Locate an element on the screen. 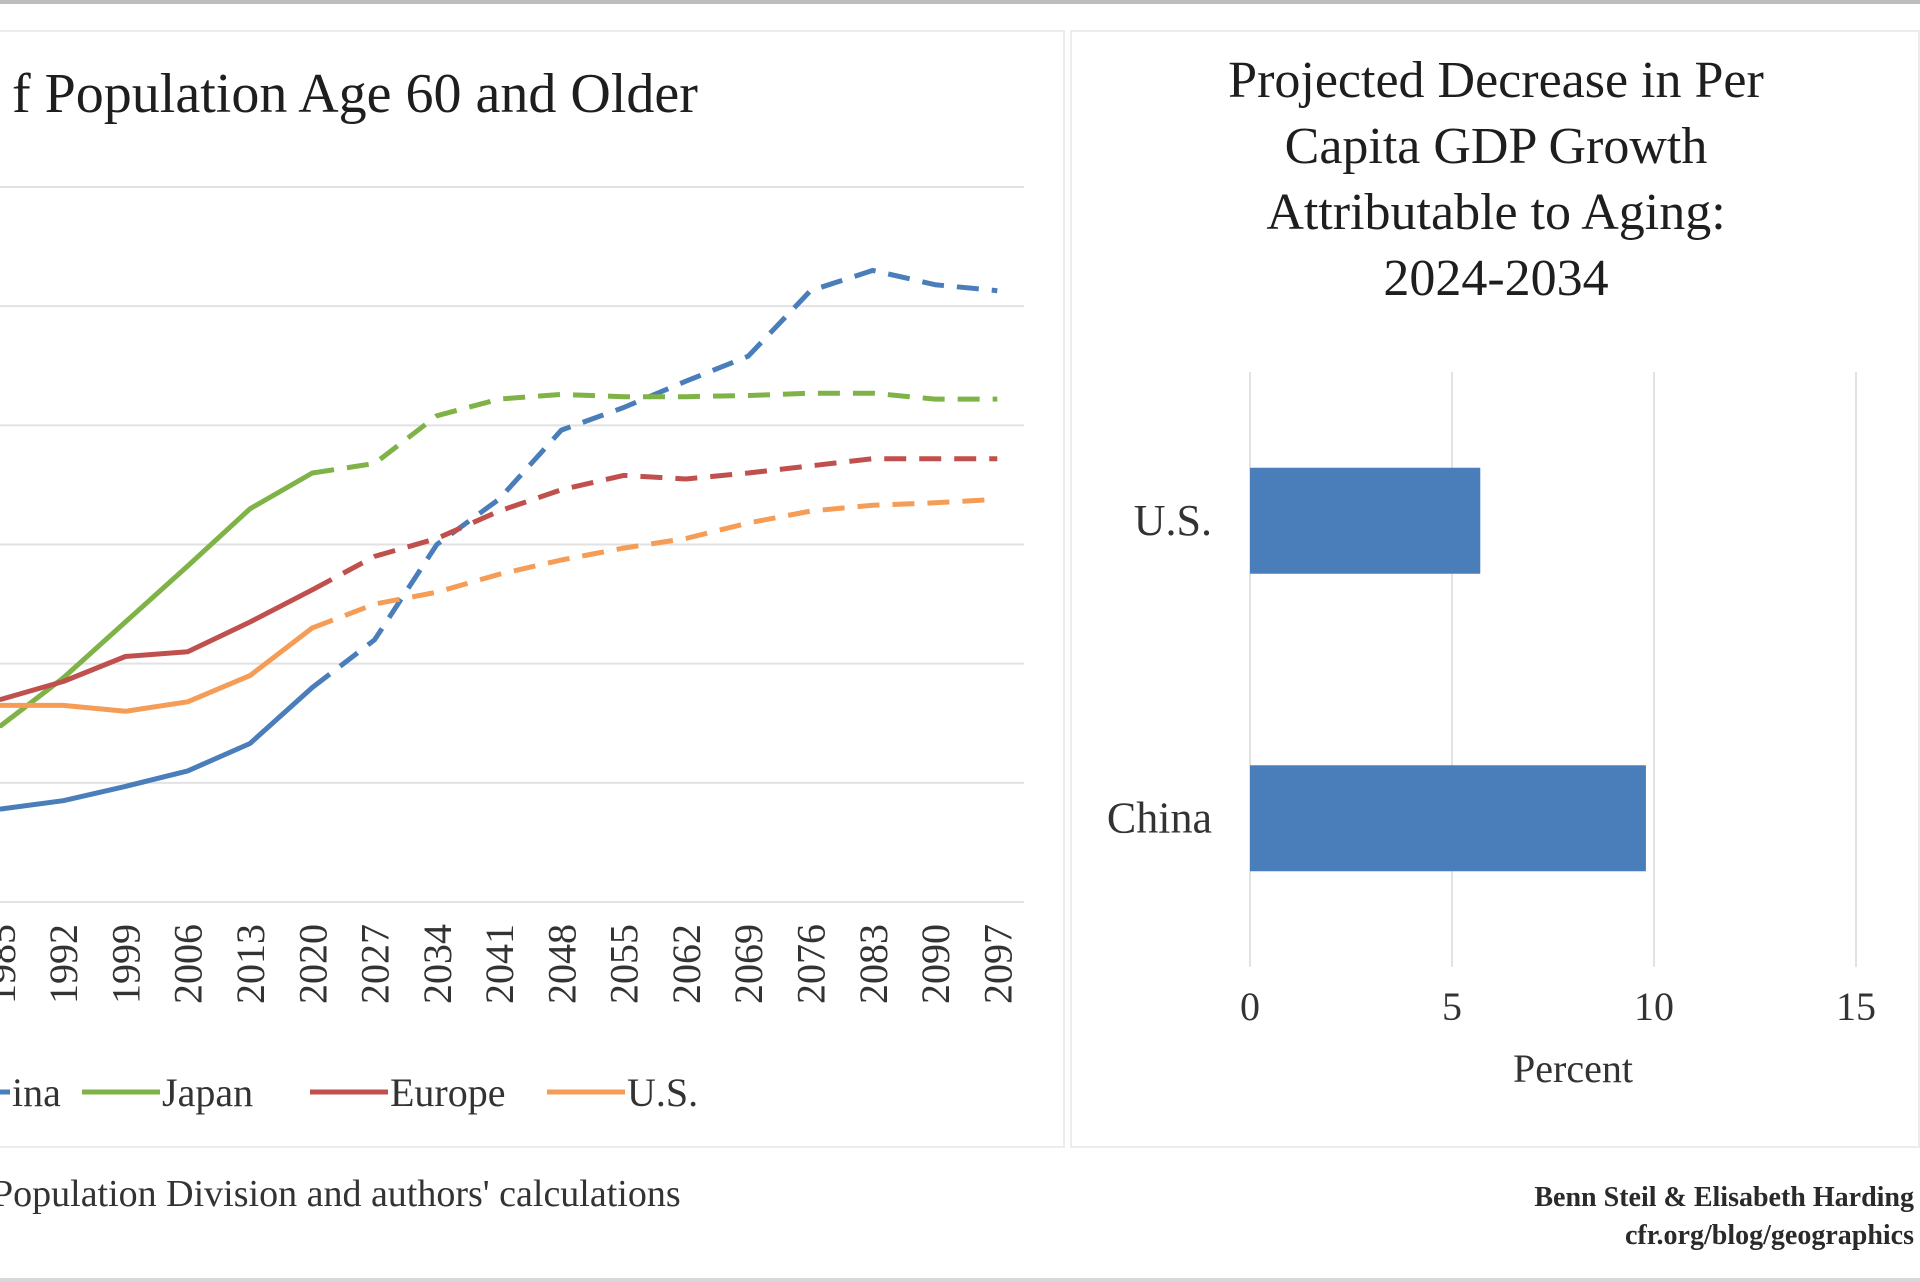  x-tick-label: 5 is located at coordinates (1452, 1006).